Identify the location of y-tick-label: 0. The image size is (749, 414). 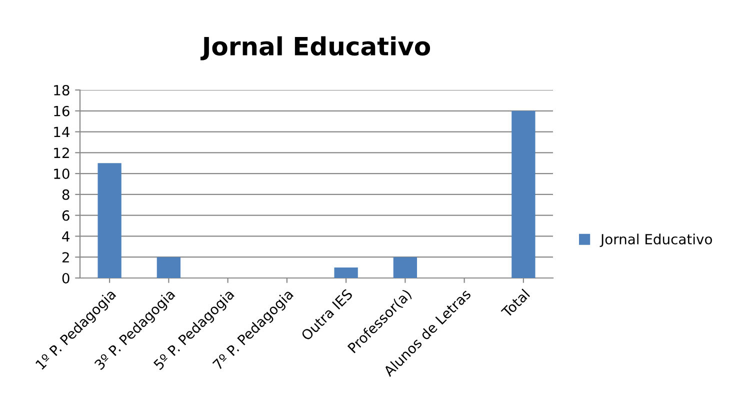
(66, 278).